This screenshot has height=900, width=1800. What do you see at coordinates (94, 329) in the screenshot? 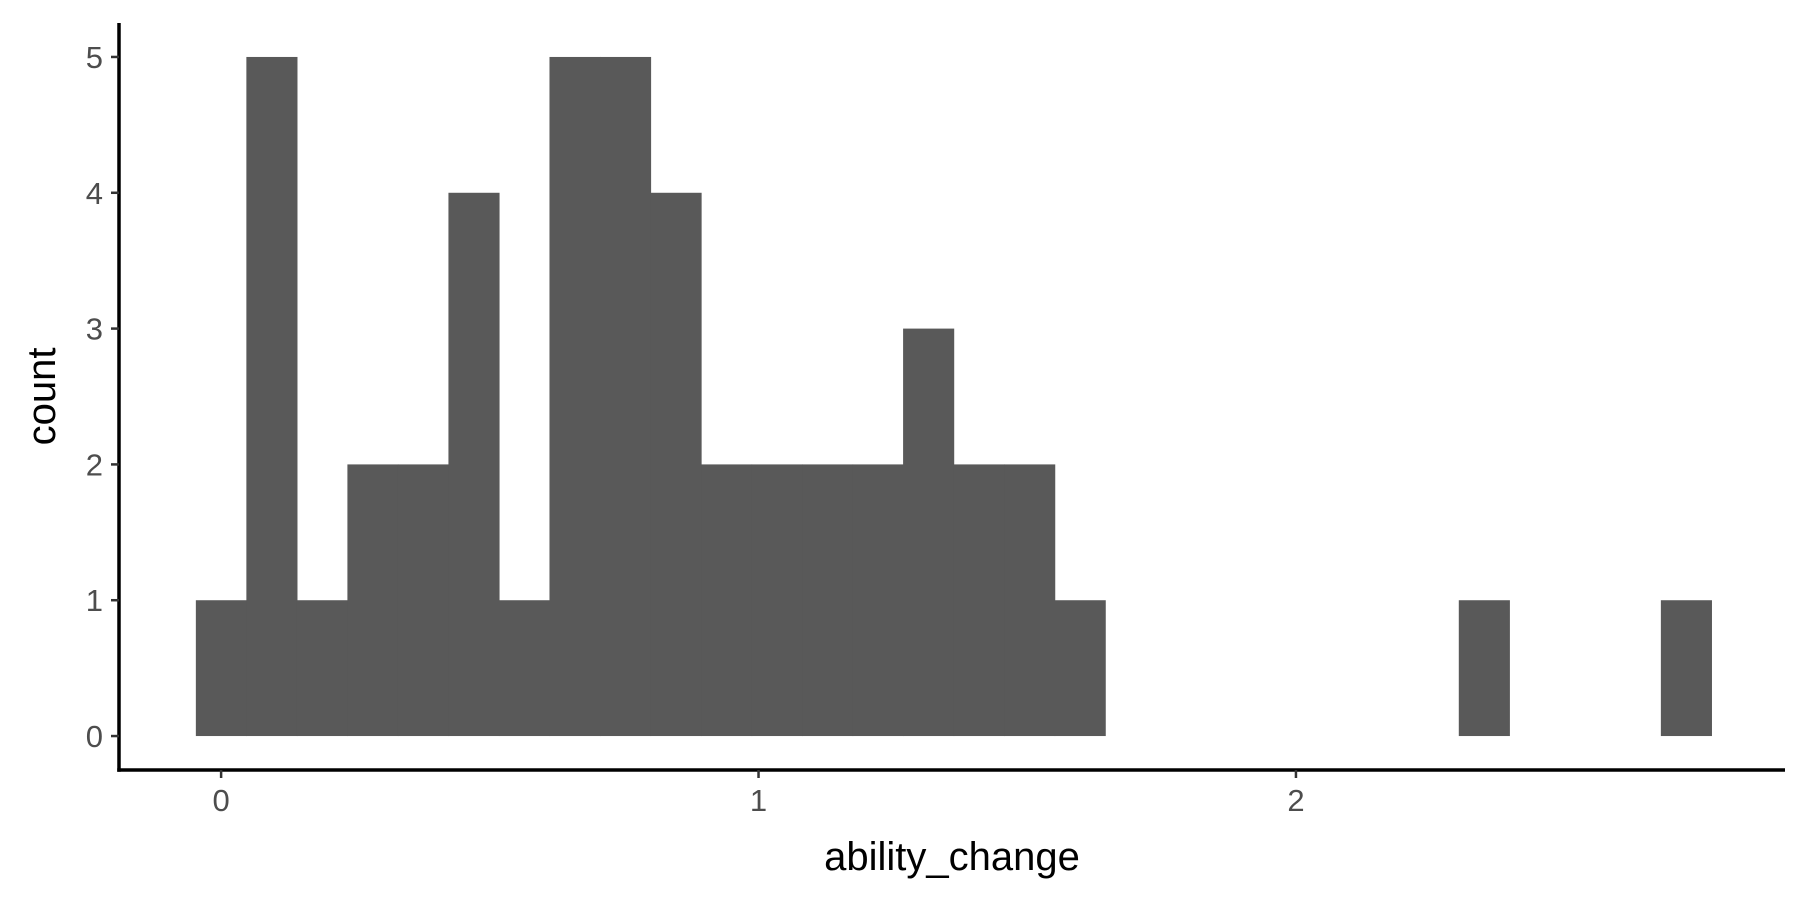
I see `y-tick-label-3: 3` at bounding box center [94, 329].